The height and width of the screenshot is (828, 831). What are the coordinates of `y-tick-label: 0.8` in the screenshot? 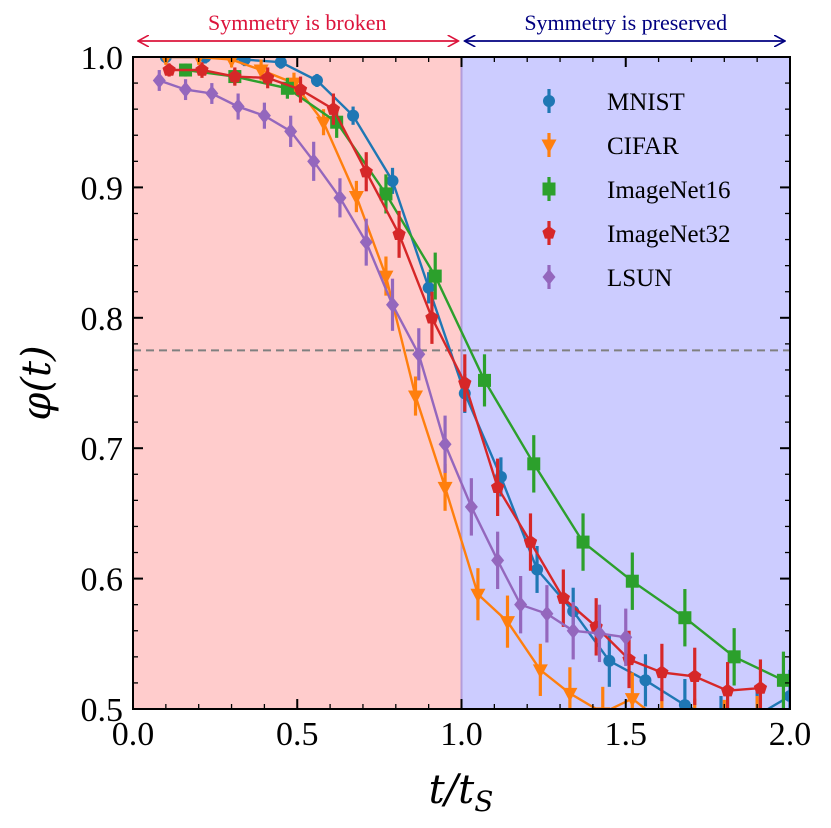 It's located at (102, 319).